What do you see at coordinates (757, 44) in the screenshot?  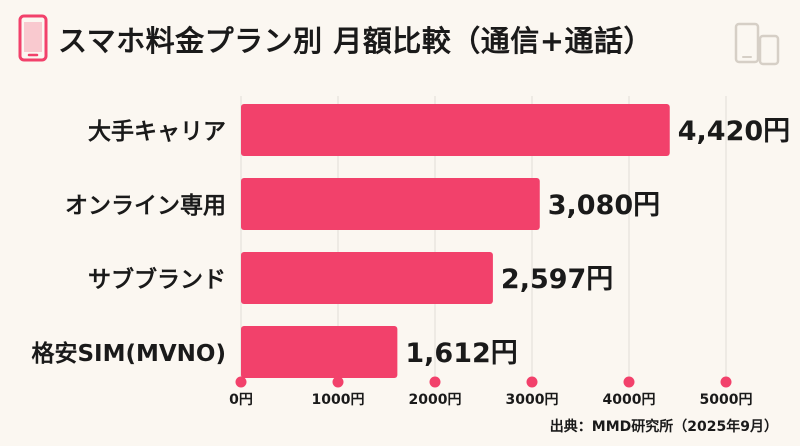 I see `smartphones-icon` at bounding box center [757, 44].